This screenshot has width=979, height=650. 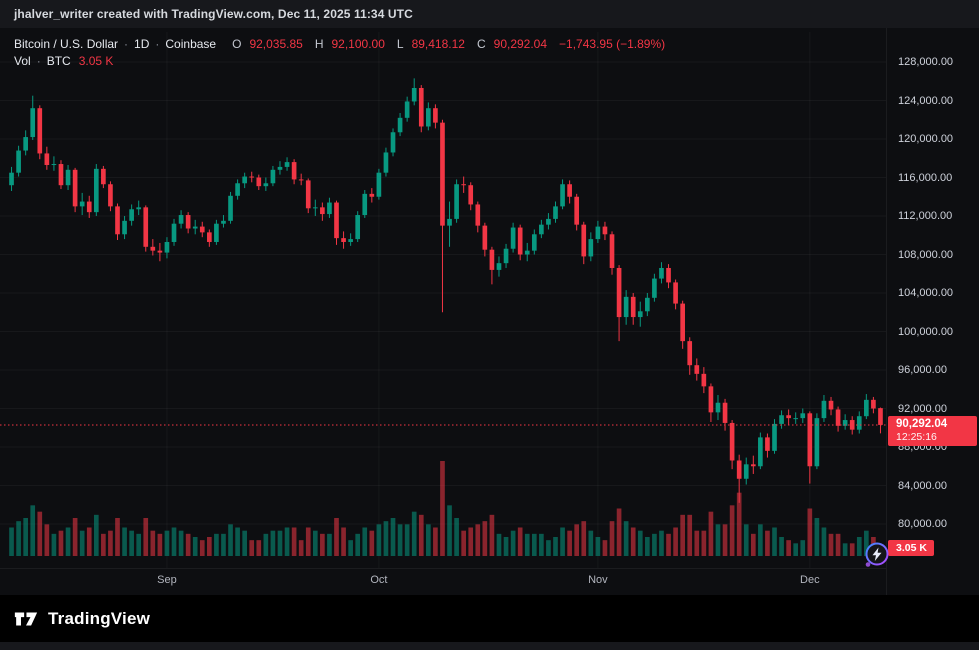 What do you see at coordinates (922, 423) in the screenshot?
I see `price-badge-value: 90,292.04` at bounding box center [922, 423].